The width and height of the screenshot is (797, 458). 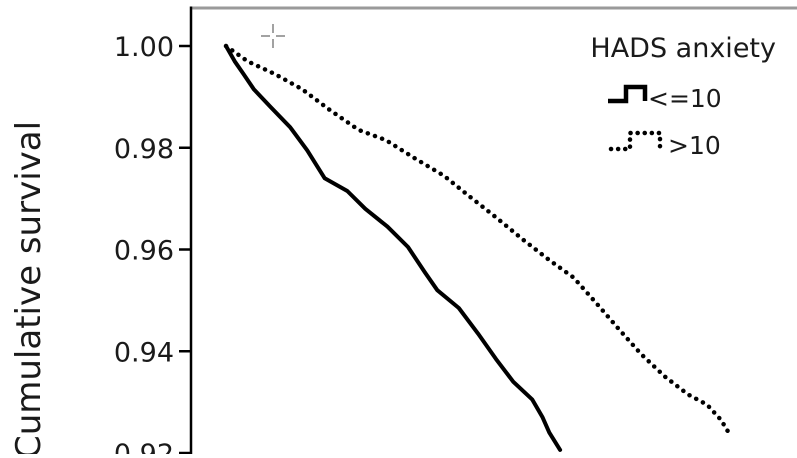 What do you see at coordinates (144, 352) in the screenshot?
I see `y-tick-label: 0.94` at bounding box center [144, 352].